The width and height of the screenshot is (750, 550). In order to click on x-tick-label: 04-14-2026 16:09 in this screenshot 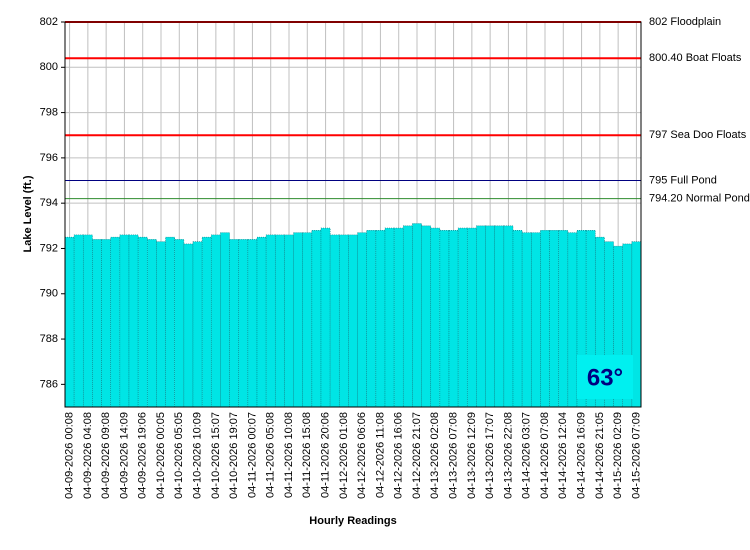, I will do `click(581, 455)`.